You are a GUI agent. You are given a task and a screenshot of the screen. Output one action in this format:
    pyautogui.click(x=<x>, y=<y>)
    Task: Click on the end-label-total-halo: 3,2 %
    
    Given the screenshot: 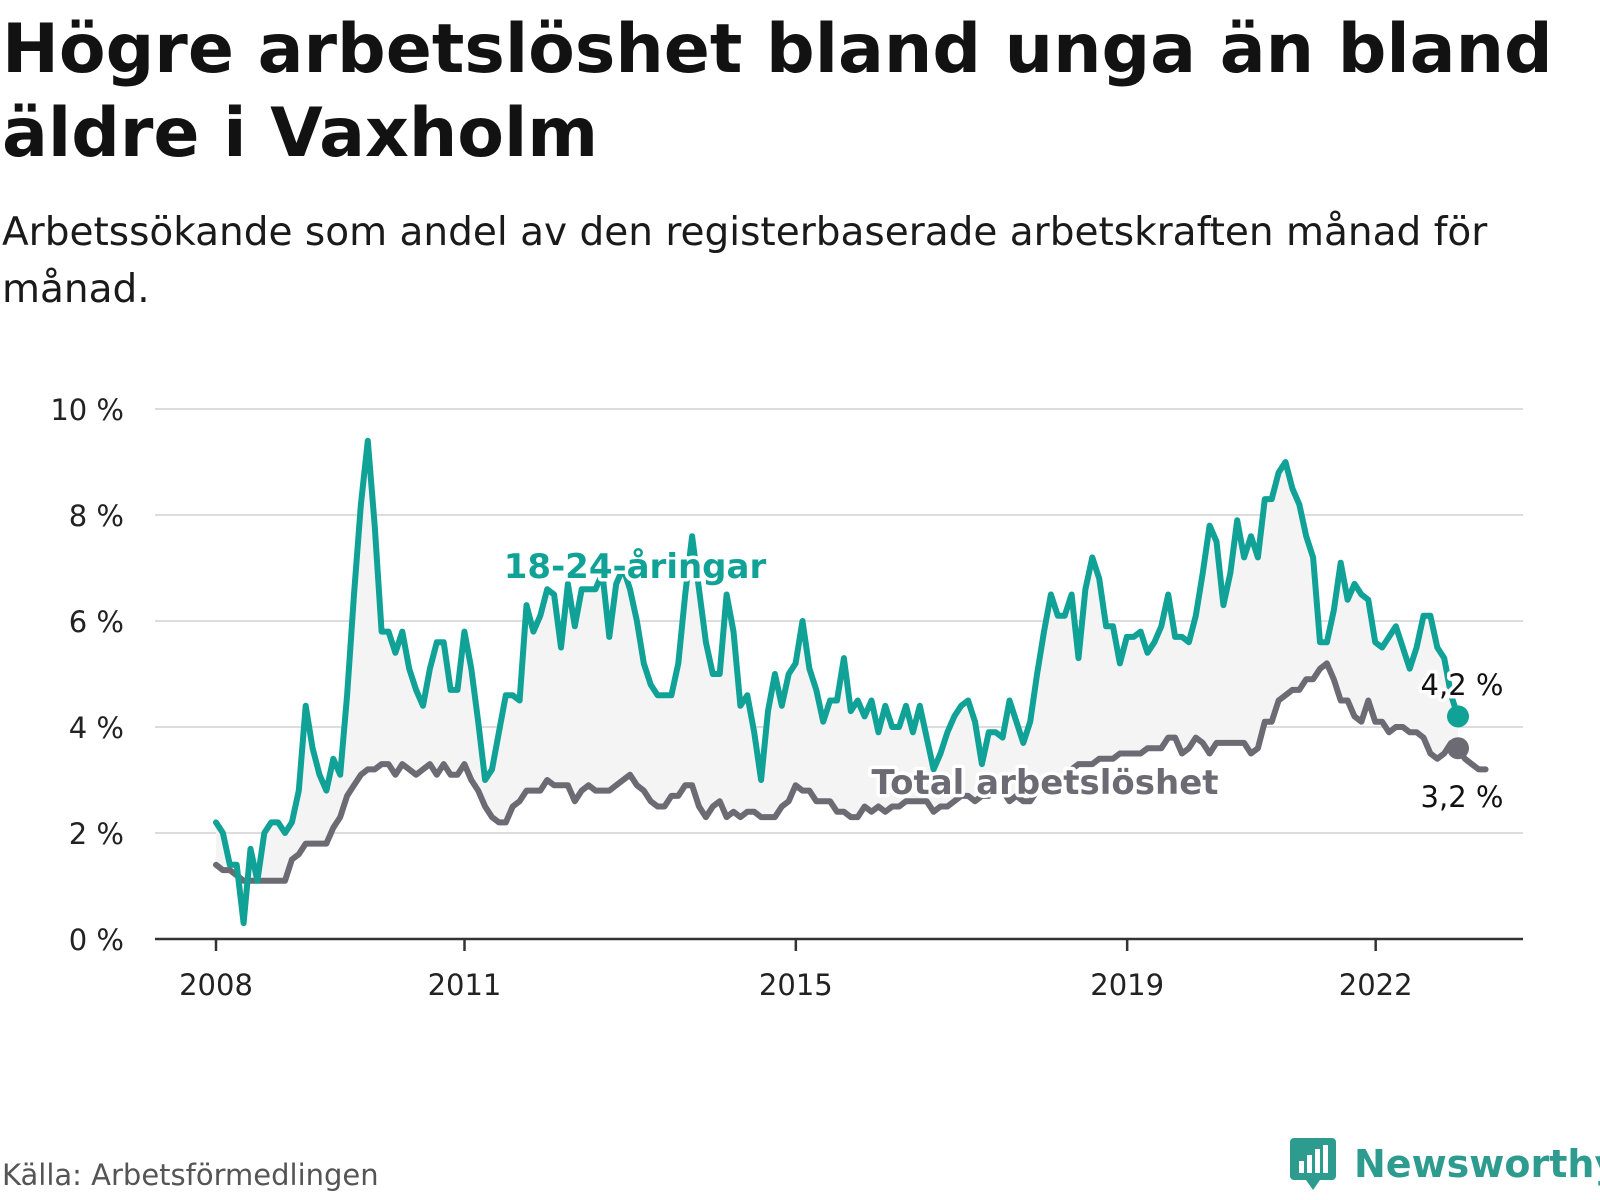 What is the action you would take?
    pyautogui.click(x=1462, y=797)
    